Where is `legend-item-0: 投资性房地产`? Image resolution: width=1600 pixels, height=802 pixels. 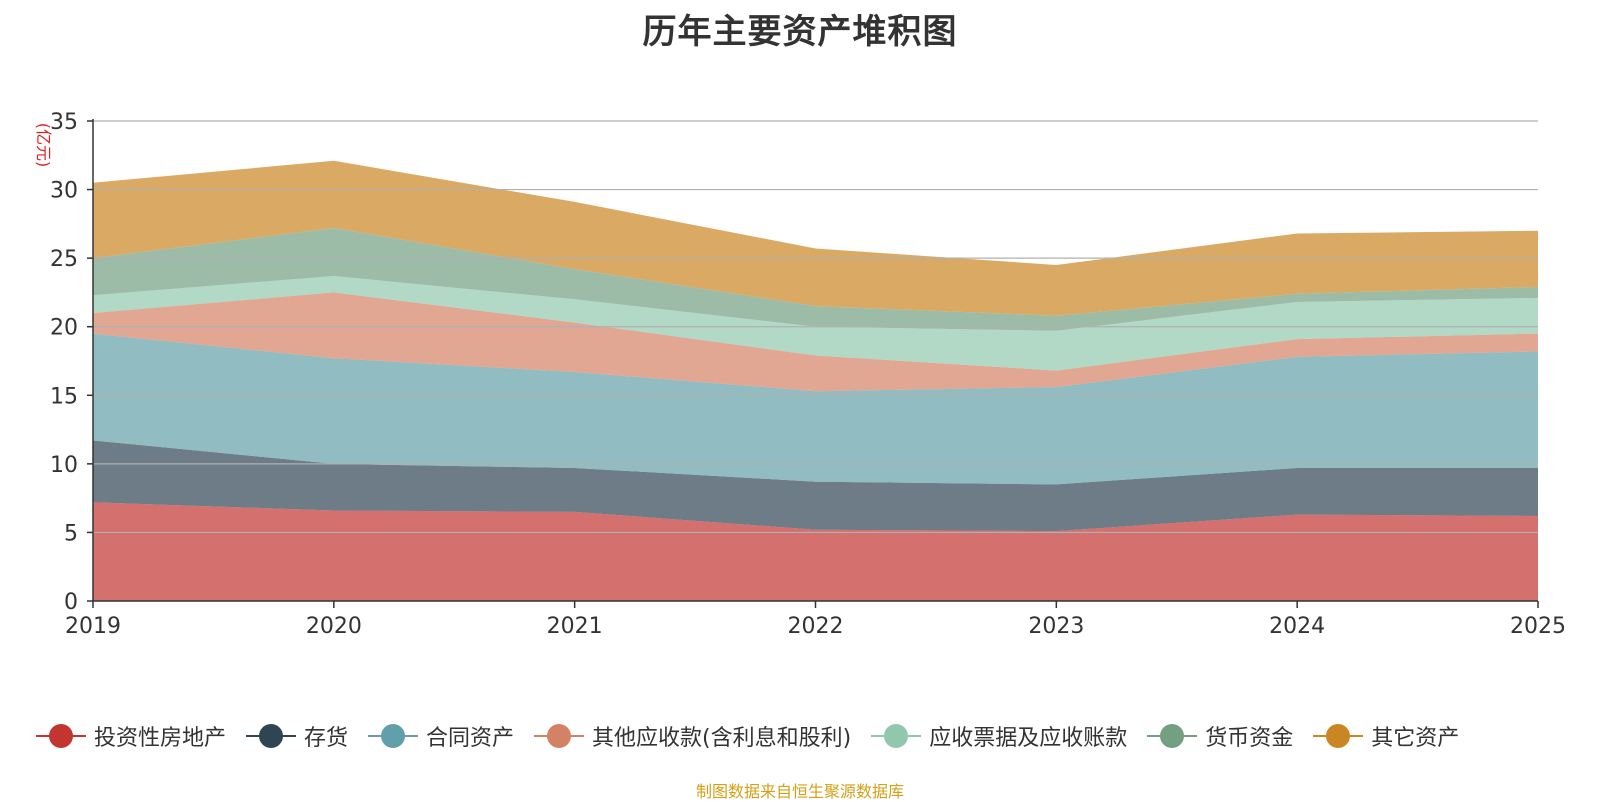
legend-item-0: 投资性房地产 is located at coordinates (131, 736).